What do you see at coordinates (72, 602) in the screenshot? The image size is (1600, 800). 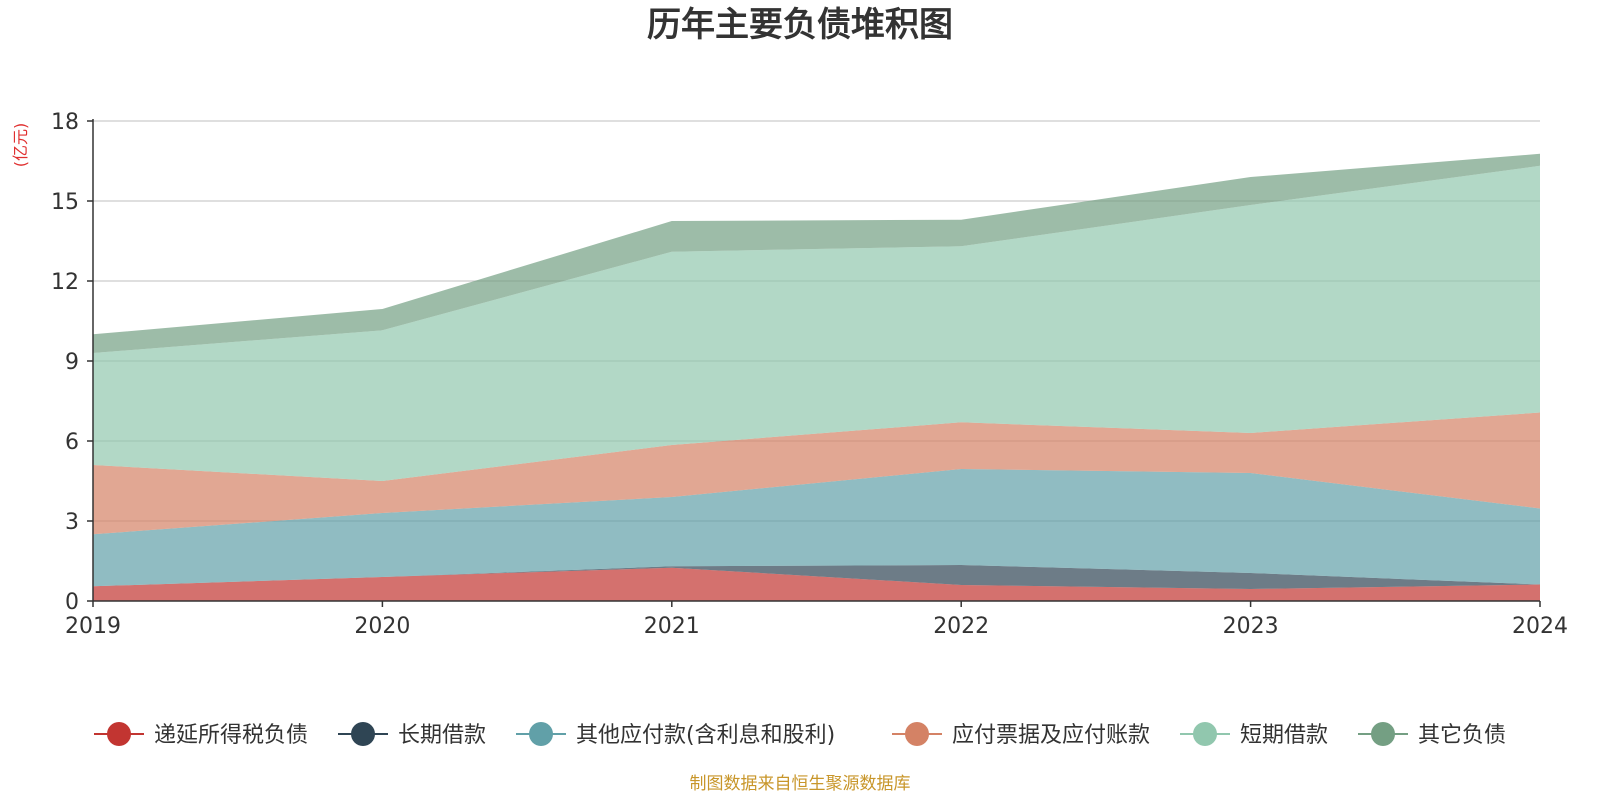 I see `y-tick-label: 0` at bounding box center [72, 602].